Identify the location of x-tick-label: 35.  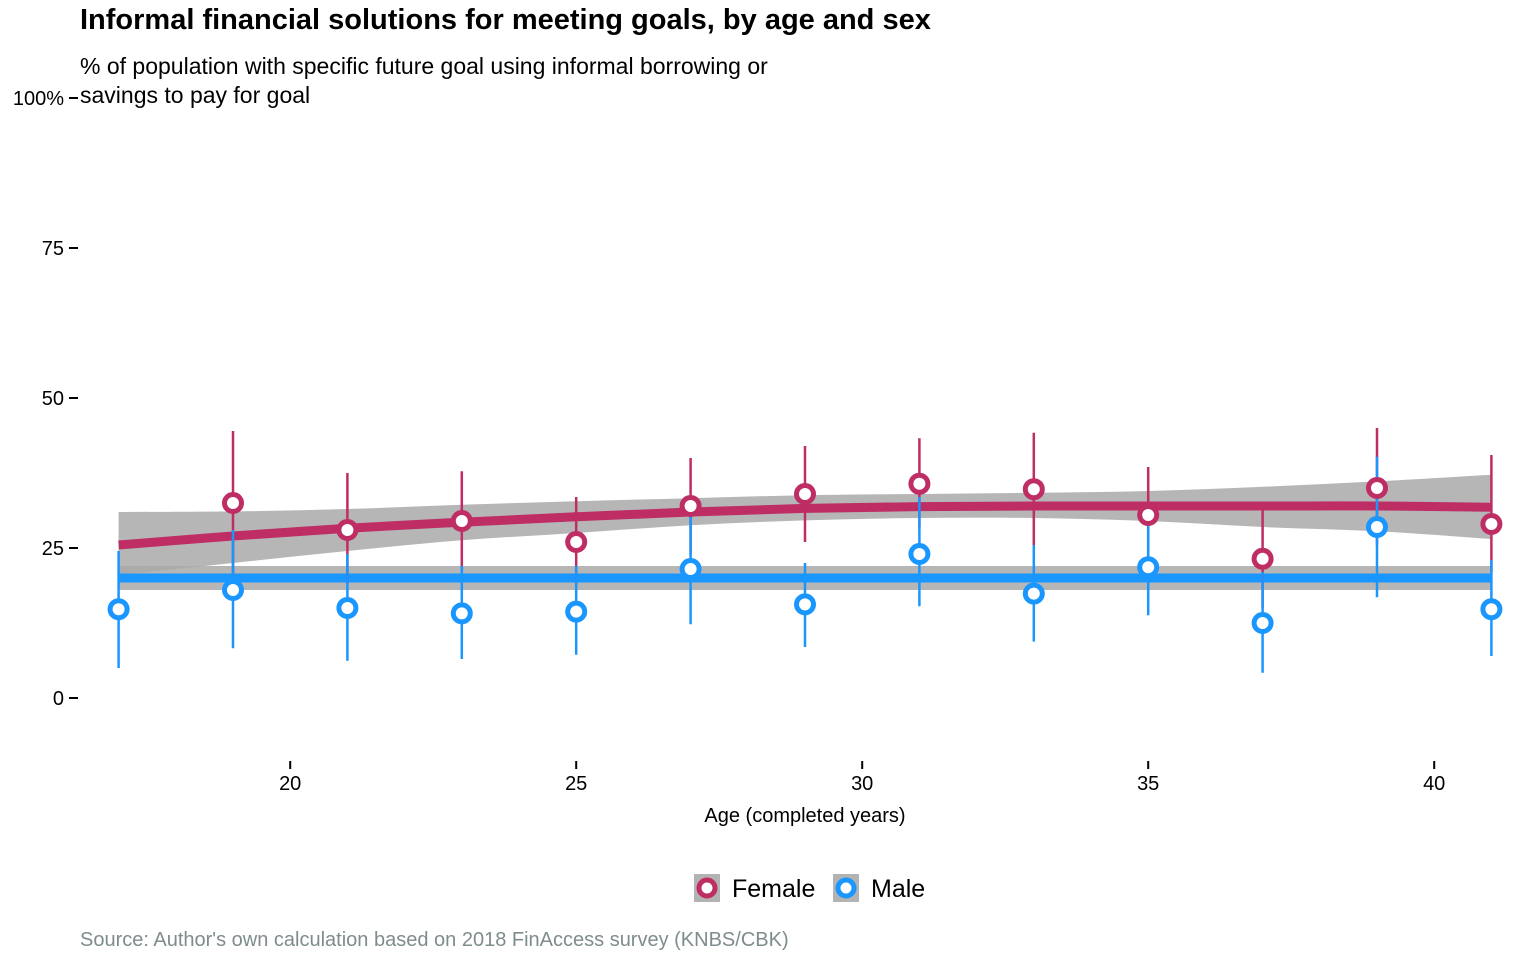
(1148, 784).